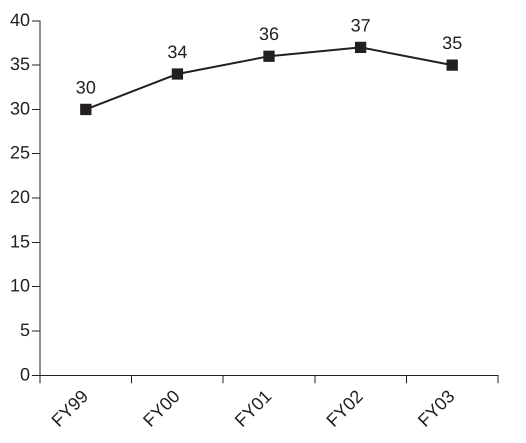 This screenshot has height=443, width=526. I want to click on y-tick-label: 25, so click(20, 152).